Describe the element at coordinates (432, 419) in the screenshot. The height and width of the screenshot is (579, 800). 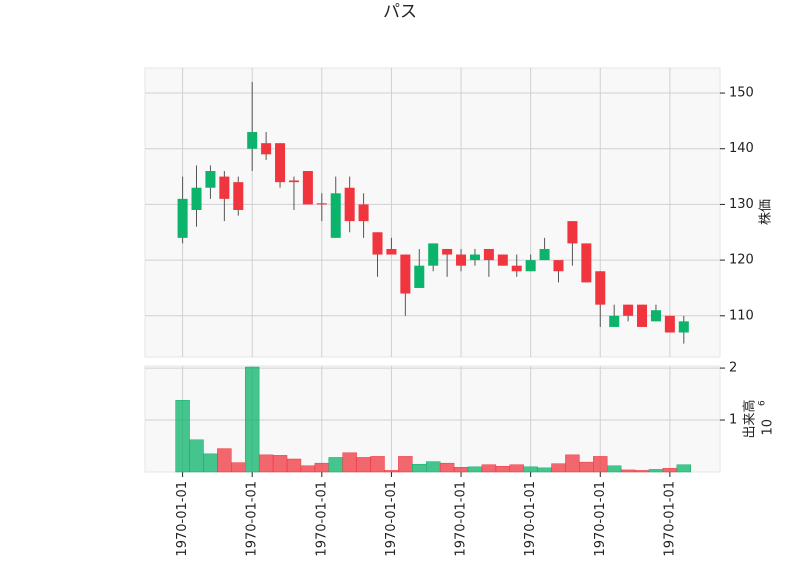
I see `volume-panel` at that location.